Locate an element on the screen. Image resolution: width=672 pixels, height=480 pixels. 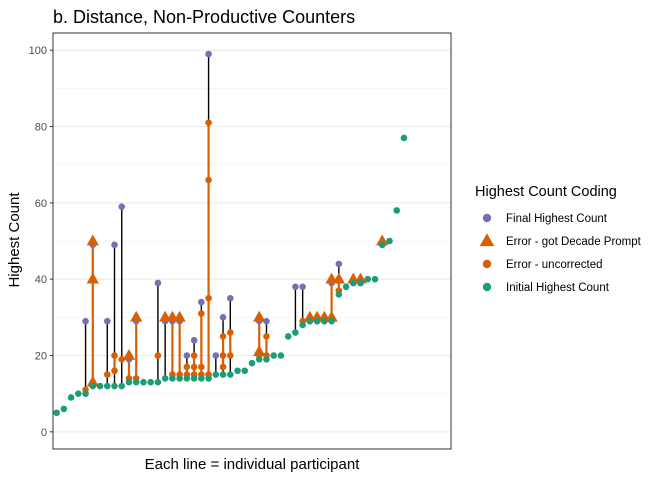
legend-entry: Final Highest Count is located at coordinates (545, 219).